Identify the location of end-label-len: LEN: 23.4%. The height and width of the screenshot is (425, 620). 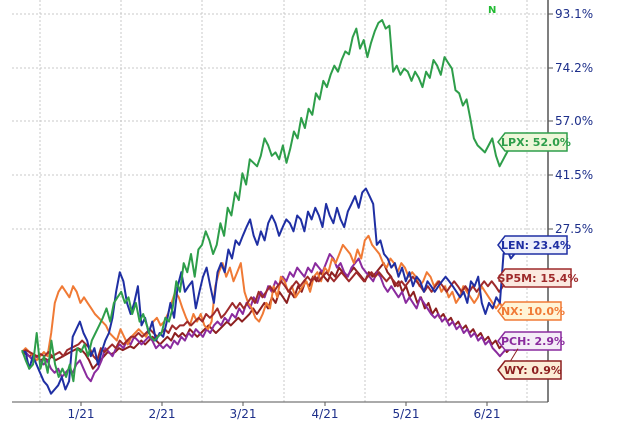
(534, 245).